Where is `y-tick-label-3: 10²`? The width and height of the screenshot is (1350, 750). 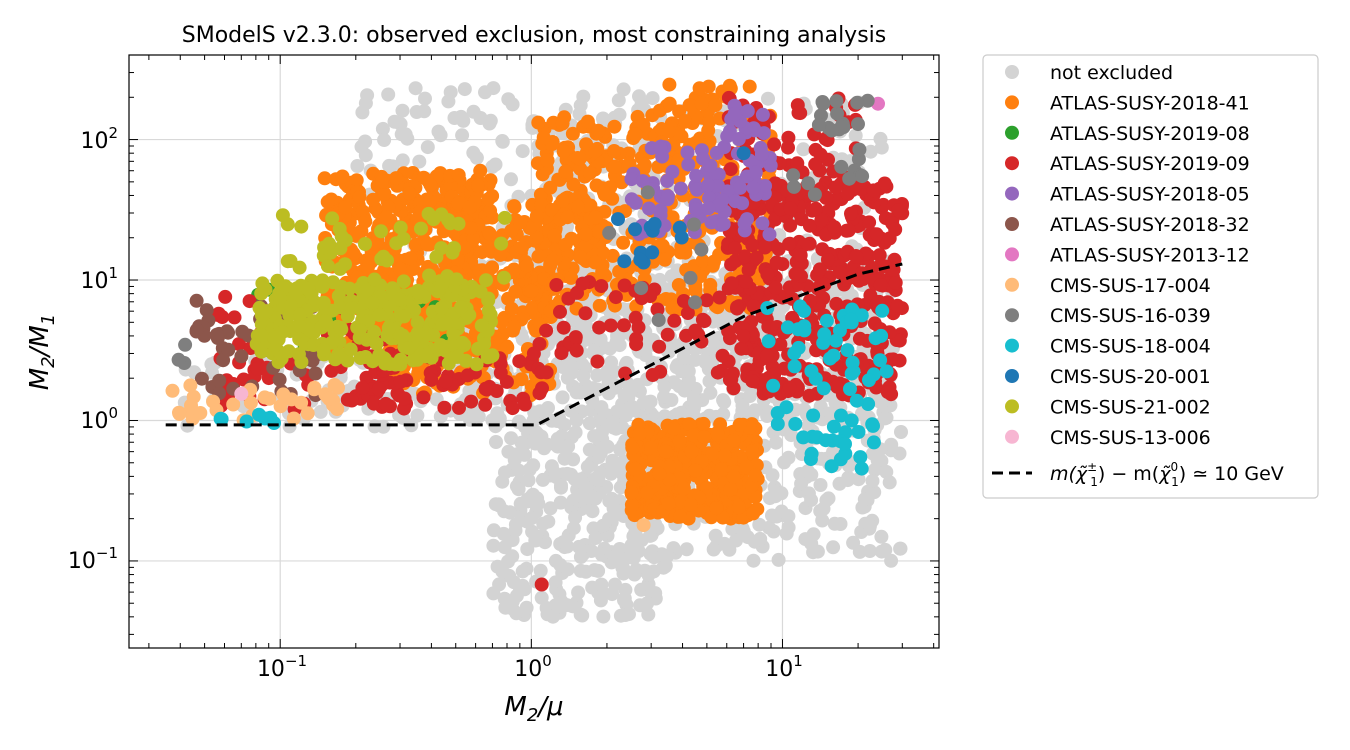
y-tick-label-3: 10² is located at coordinates (99, 139).